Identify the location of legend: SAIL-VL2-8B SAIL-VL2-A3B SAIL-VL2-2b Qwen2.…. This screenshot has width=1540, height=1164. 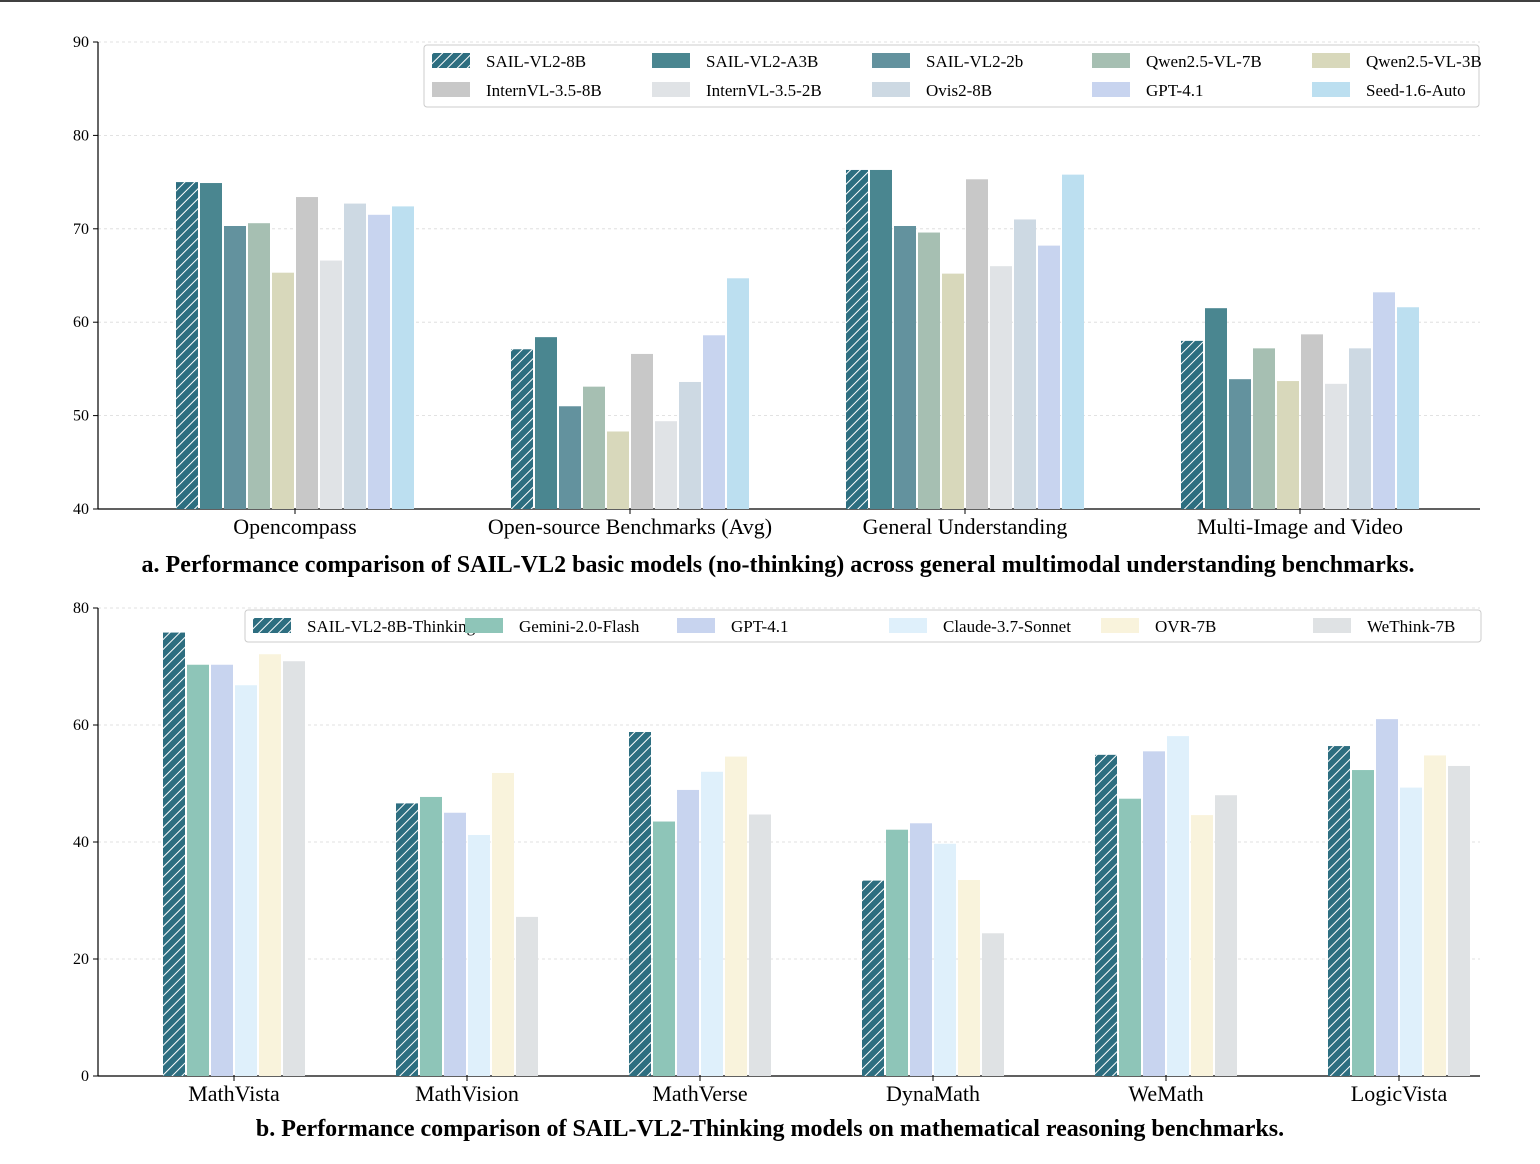
(952, 76).